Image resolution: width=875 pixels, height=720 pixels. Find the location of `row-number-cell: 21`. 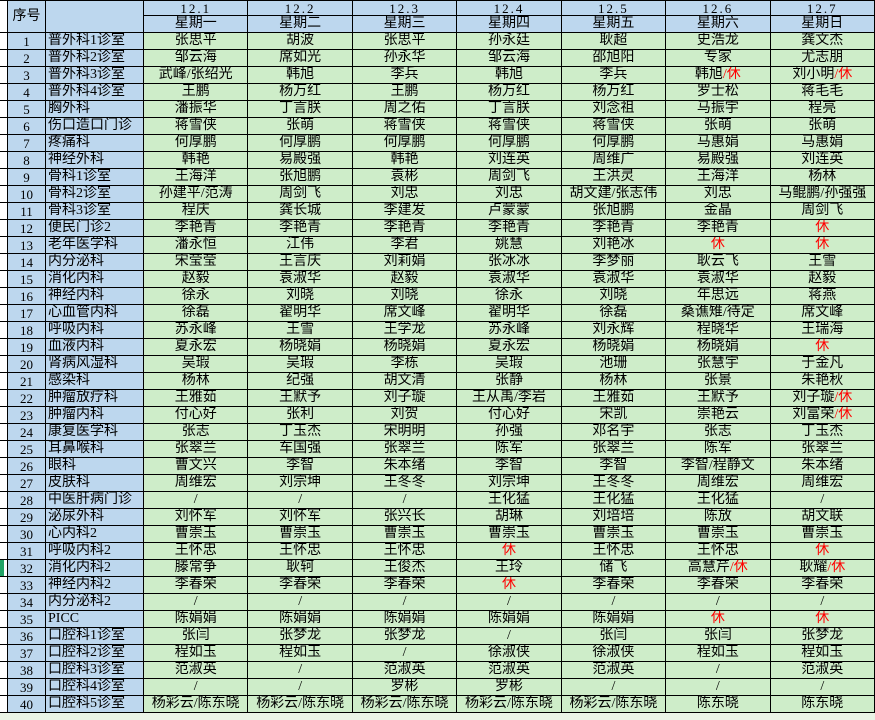

row-number-cell: 21 is located at coordinates (27, 381).